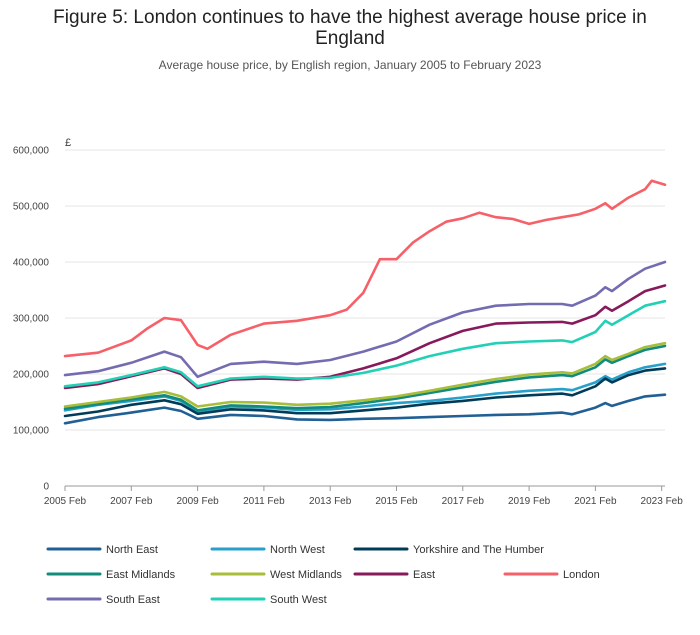  What do you see at coordinates (264, 501) in the screenshot?
I see `x-tick-label: 2011 Feb` at bounding box center [264, 501].